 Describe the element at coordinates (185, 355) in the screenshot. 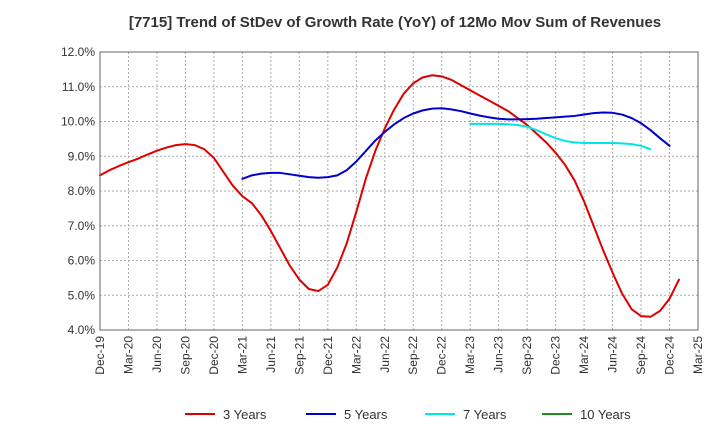

I see `x-tick-label: Sep-20` at that location.